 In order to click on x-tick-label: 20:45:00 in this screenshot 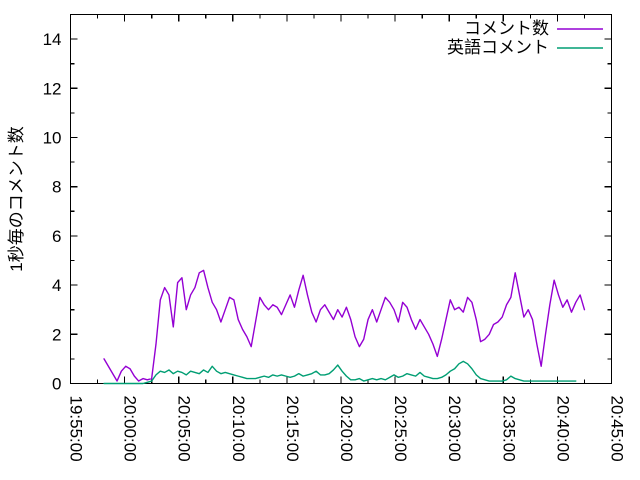, I will do `click(617, 429)`.